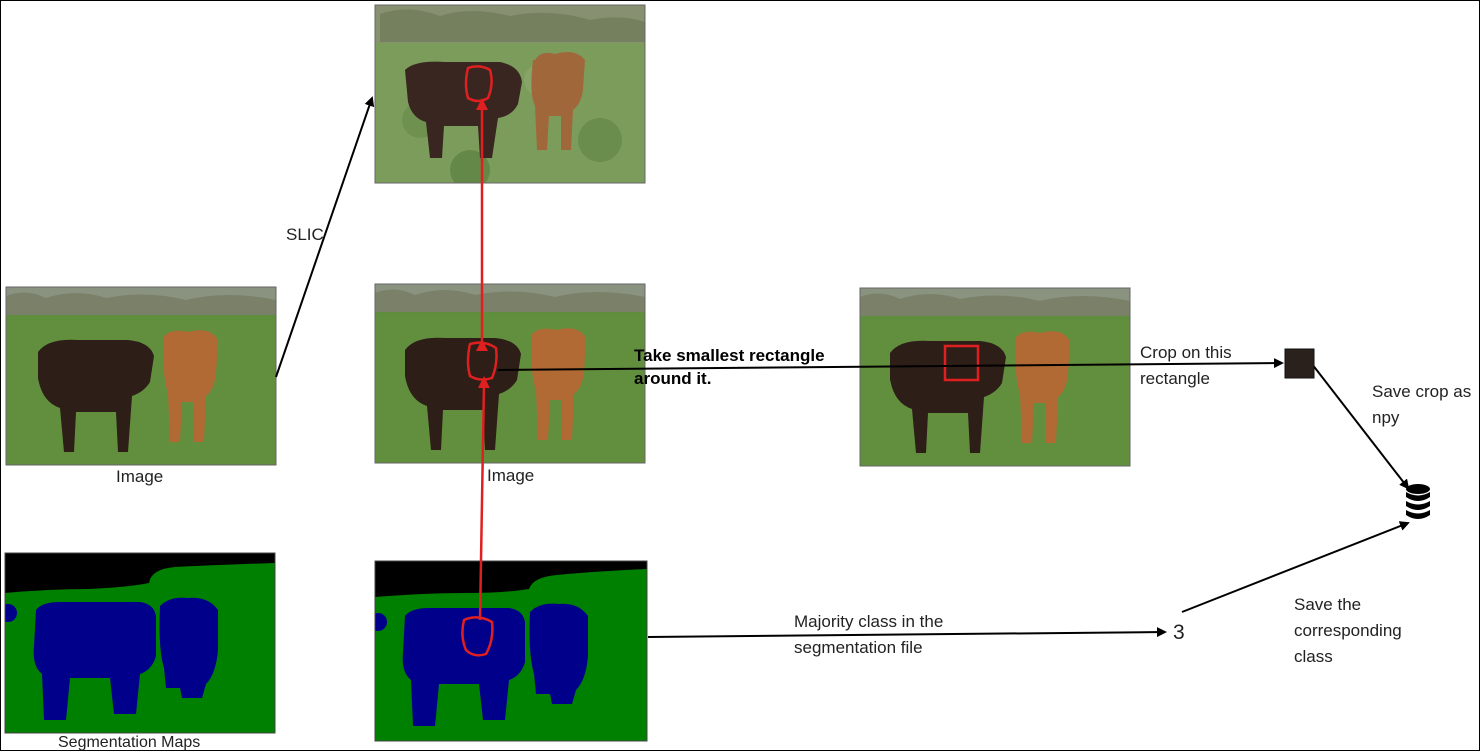  I want to click on take-rectangle-line1: Take smallest rectangle, so click(729, 355).